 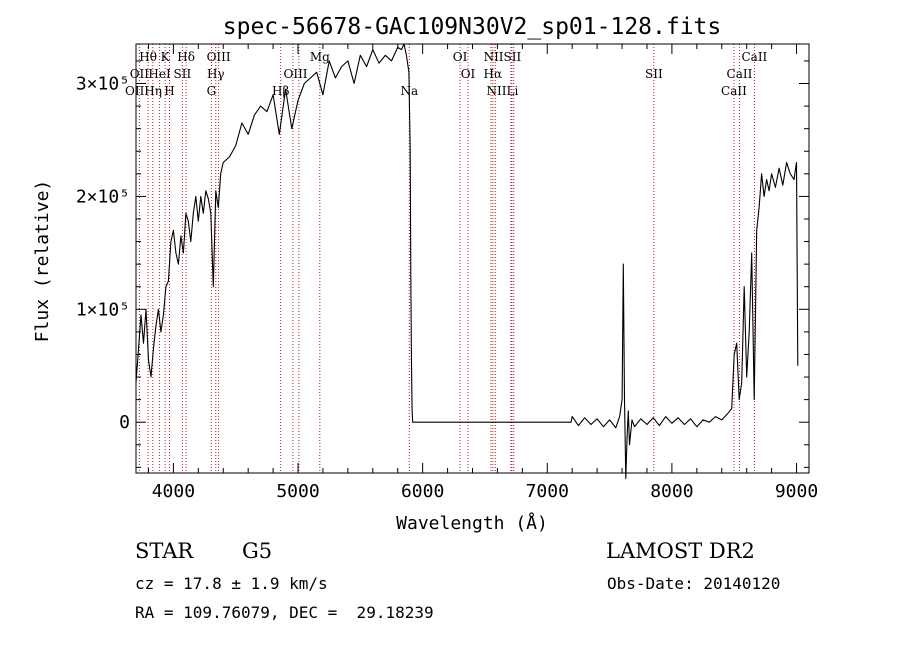 I want to click on line-label: NIISII, so click(x=503, y=57).